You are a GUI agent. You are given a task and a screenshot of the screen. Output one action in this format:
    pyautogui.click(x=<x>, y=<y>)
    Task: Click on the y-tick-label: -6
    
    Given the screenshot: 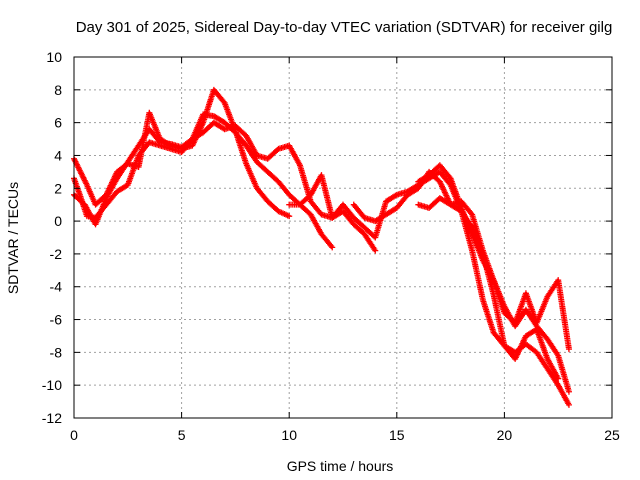 What is the action you would take?
    pyautogui.click(x=56, y=320)
    